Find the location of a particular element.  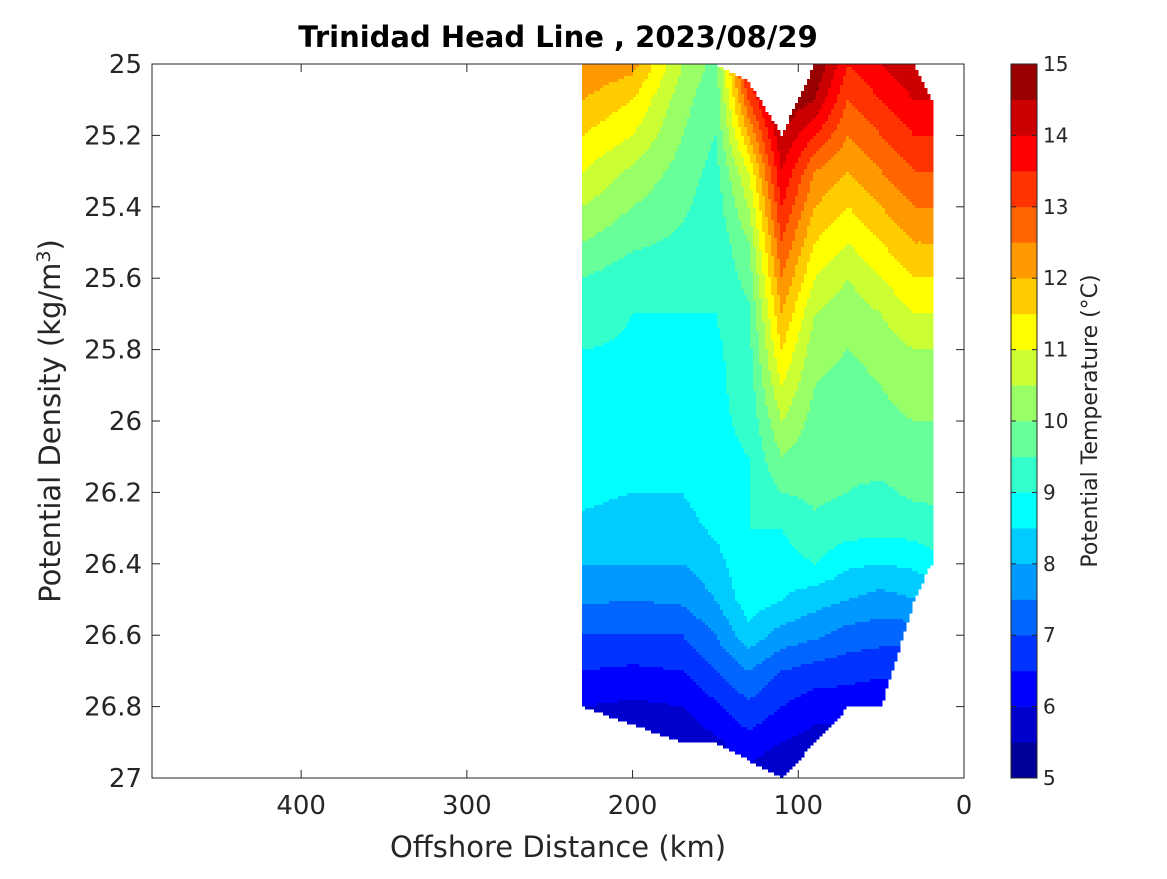

y-tick-label: 25 is located at coordinates (125, 65).